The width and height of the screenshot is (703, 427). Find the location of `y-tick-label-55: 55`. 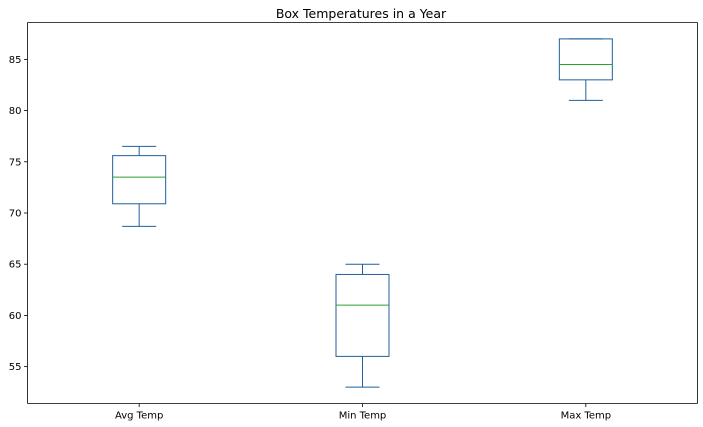

y-tick-label-55: 55 is located at coordinates (15, 367).